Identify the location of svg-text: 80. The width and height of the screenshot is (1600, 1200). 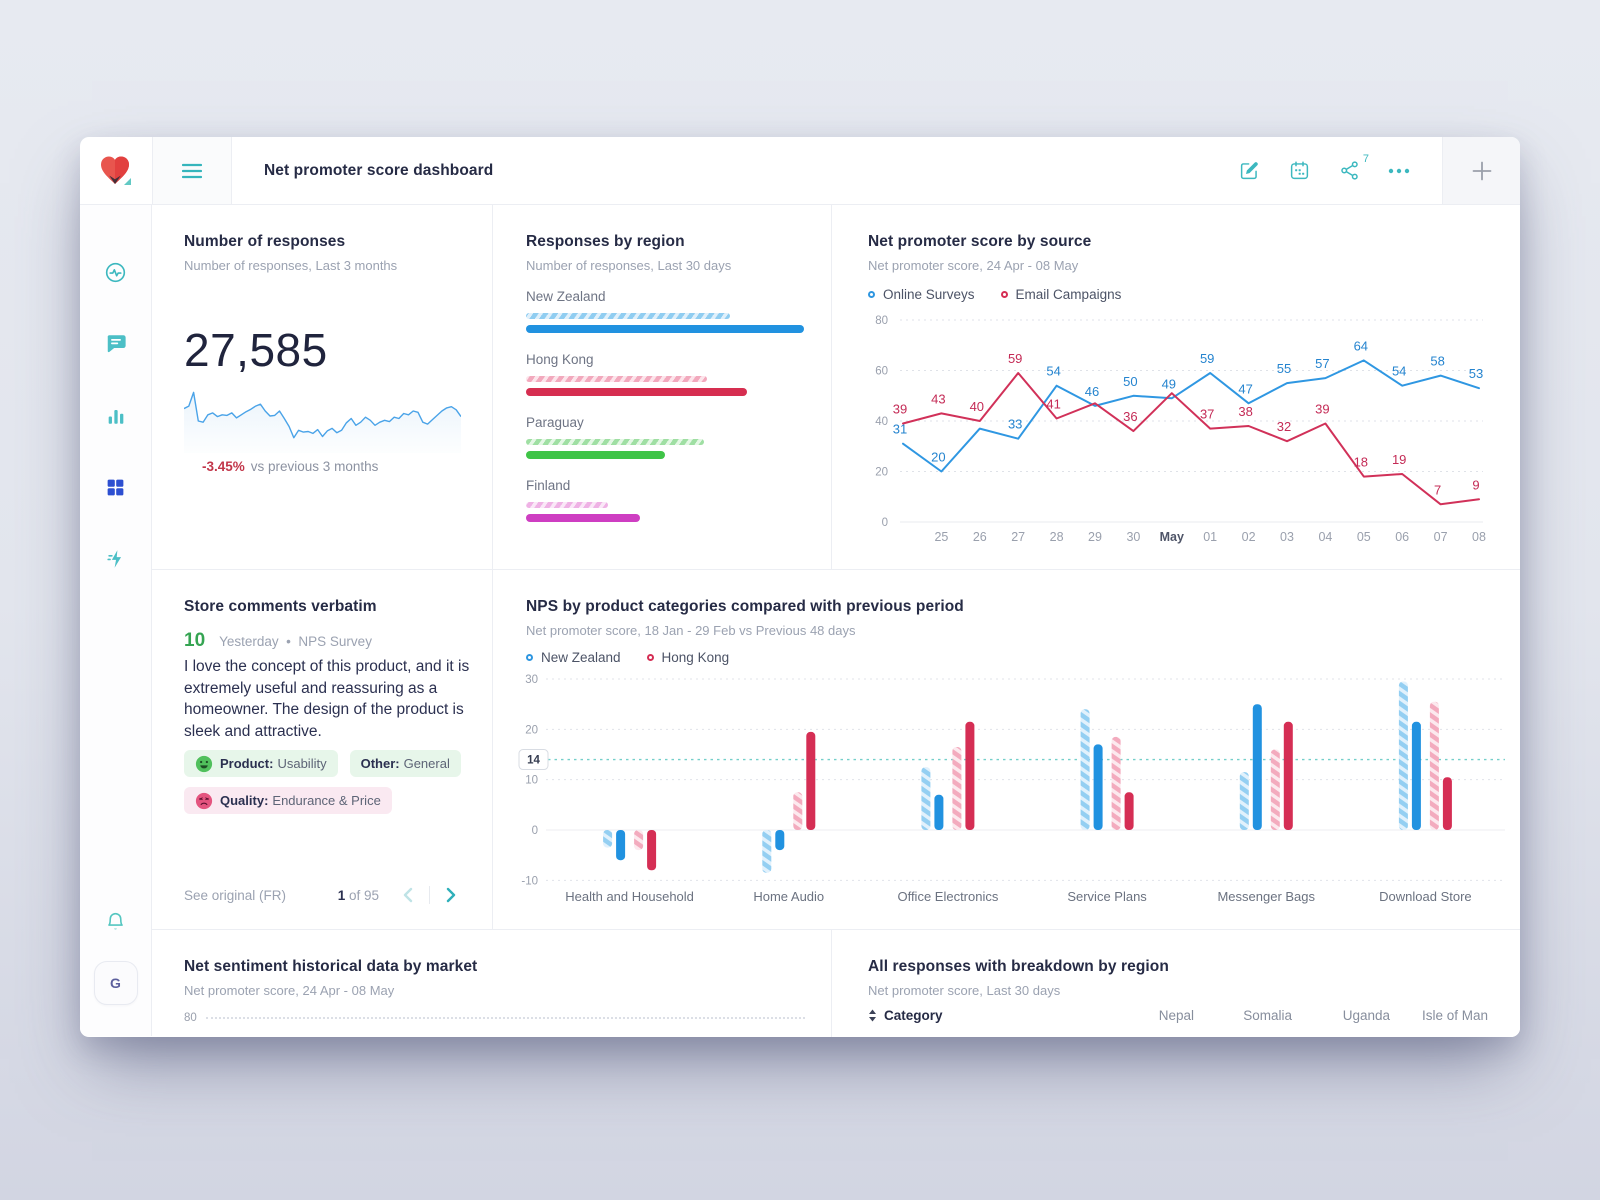
(881, 321).